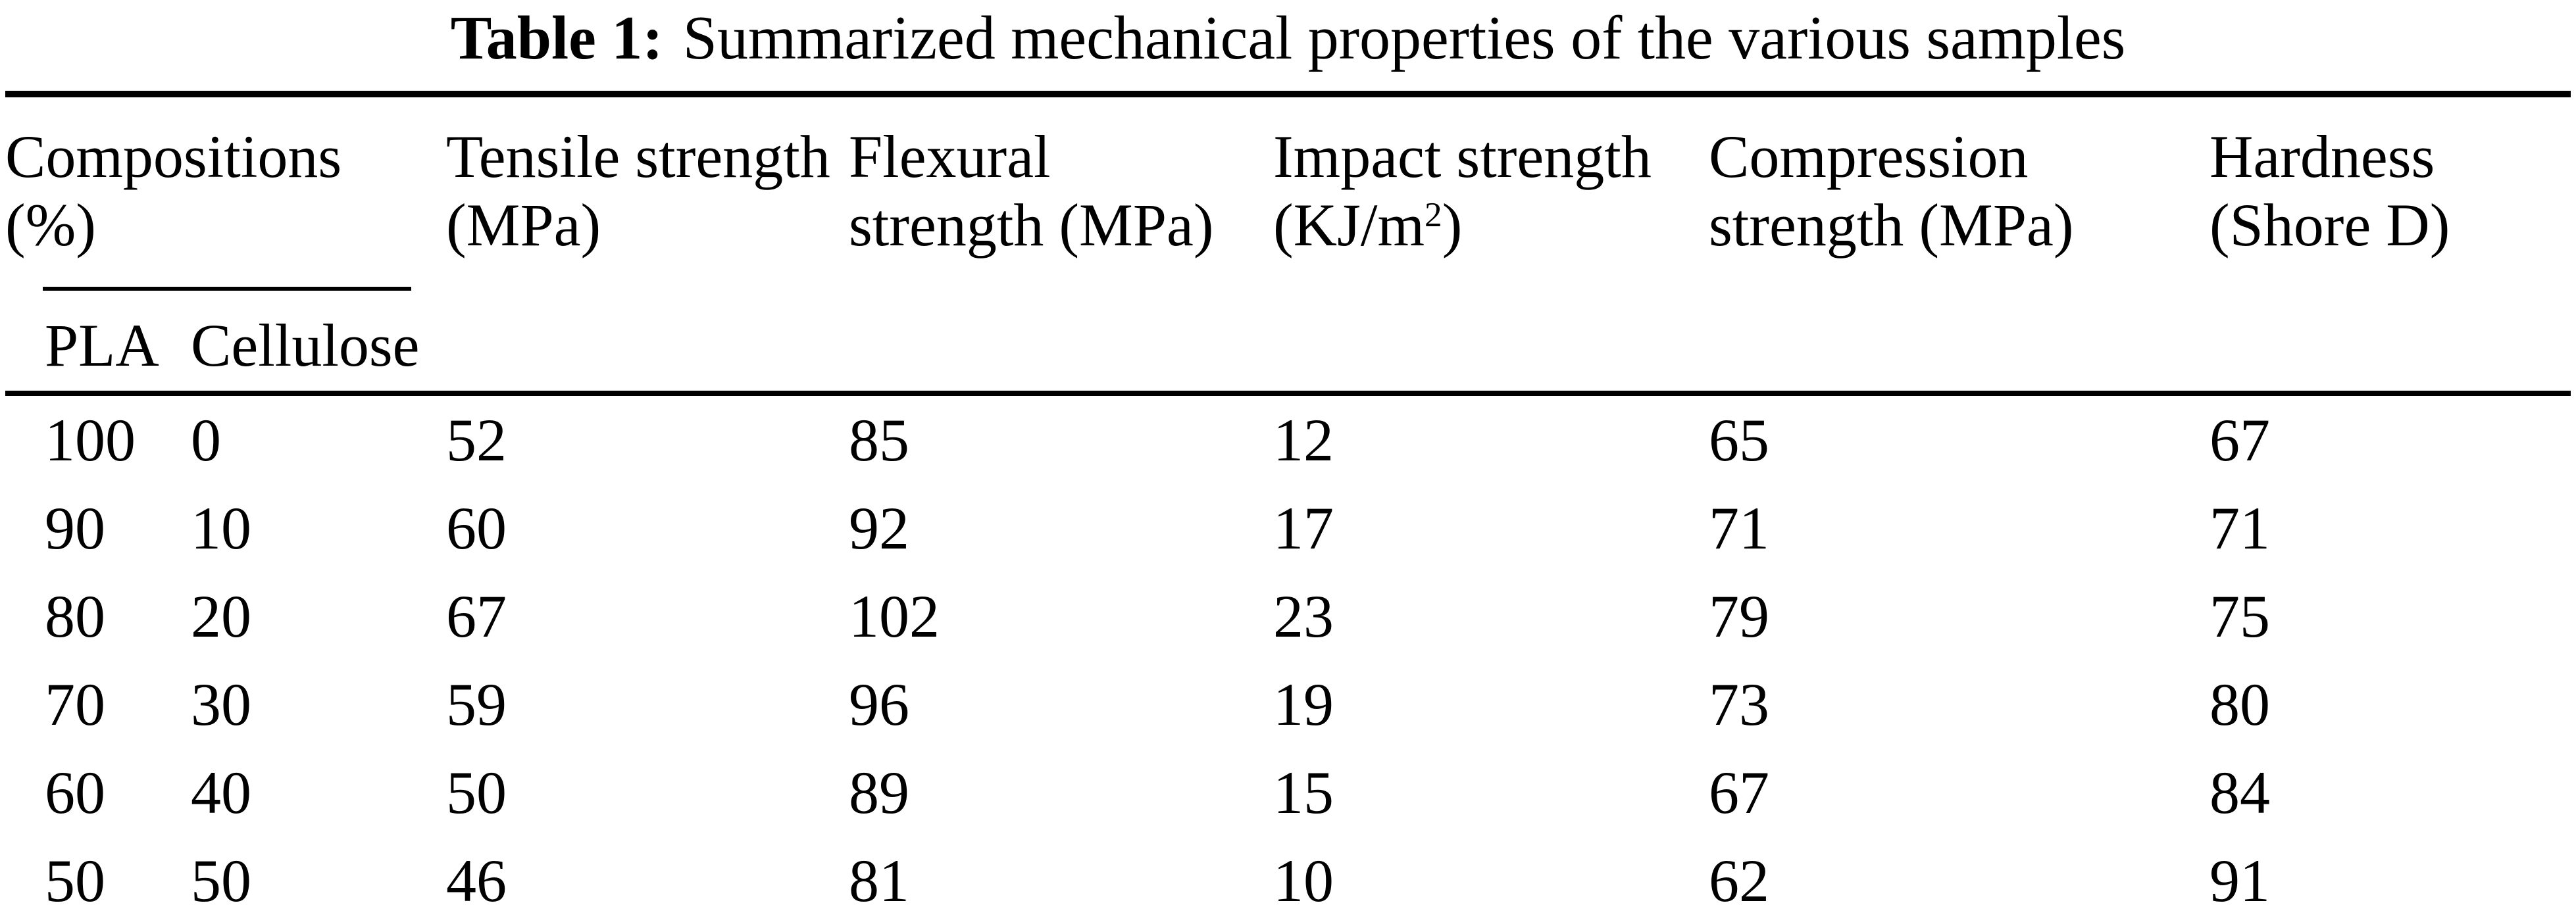 Image resolution: width=2576 pixels, height=905 pixels. What do you see at coordinates (476, 704) in the screenshot?
I see `cell-tensile: 59` at bounding box center [476, 704].